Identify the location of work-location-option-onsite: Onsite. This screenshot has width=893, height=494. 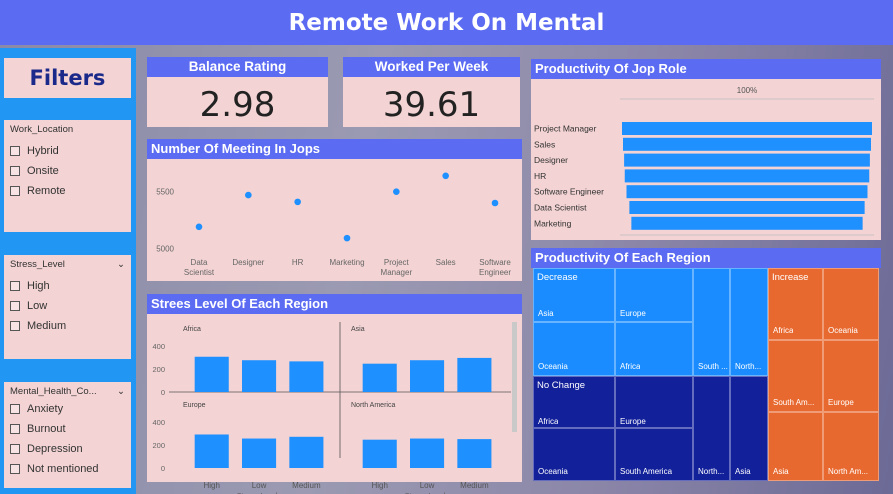
(67, 171).